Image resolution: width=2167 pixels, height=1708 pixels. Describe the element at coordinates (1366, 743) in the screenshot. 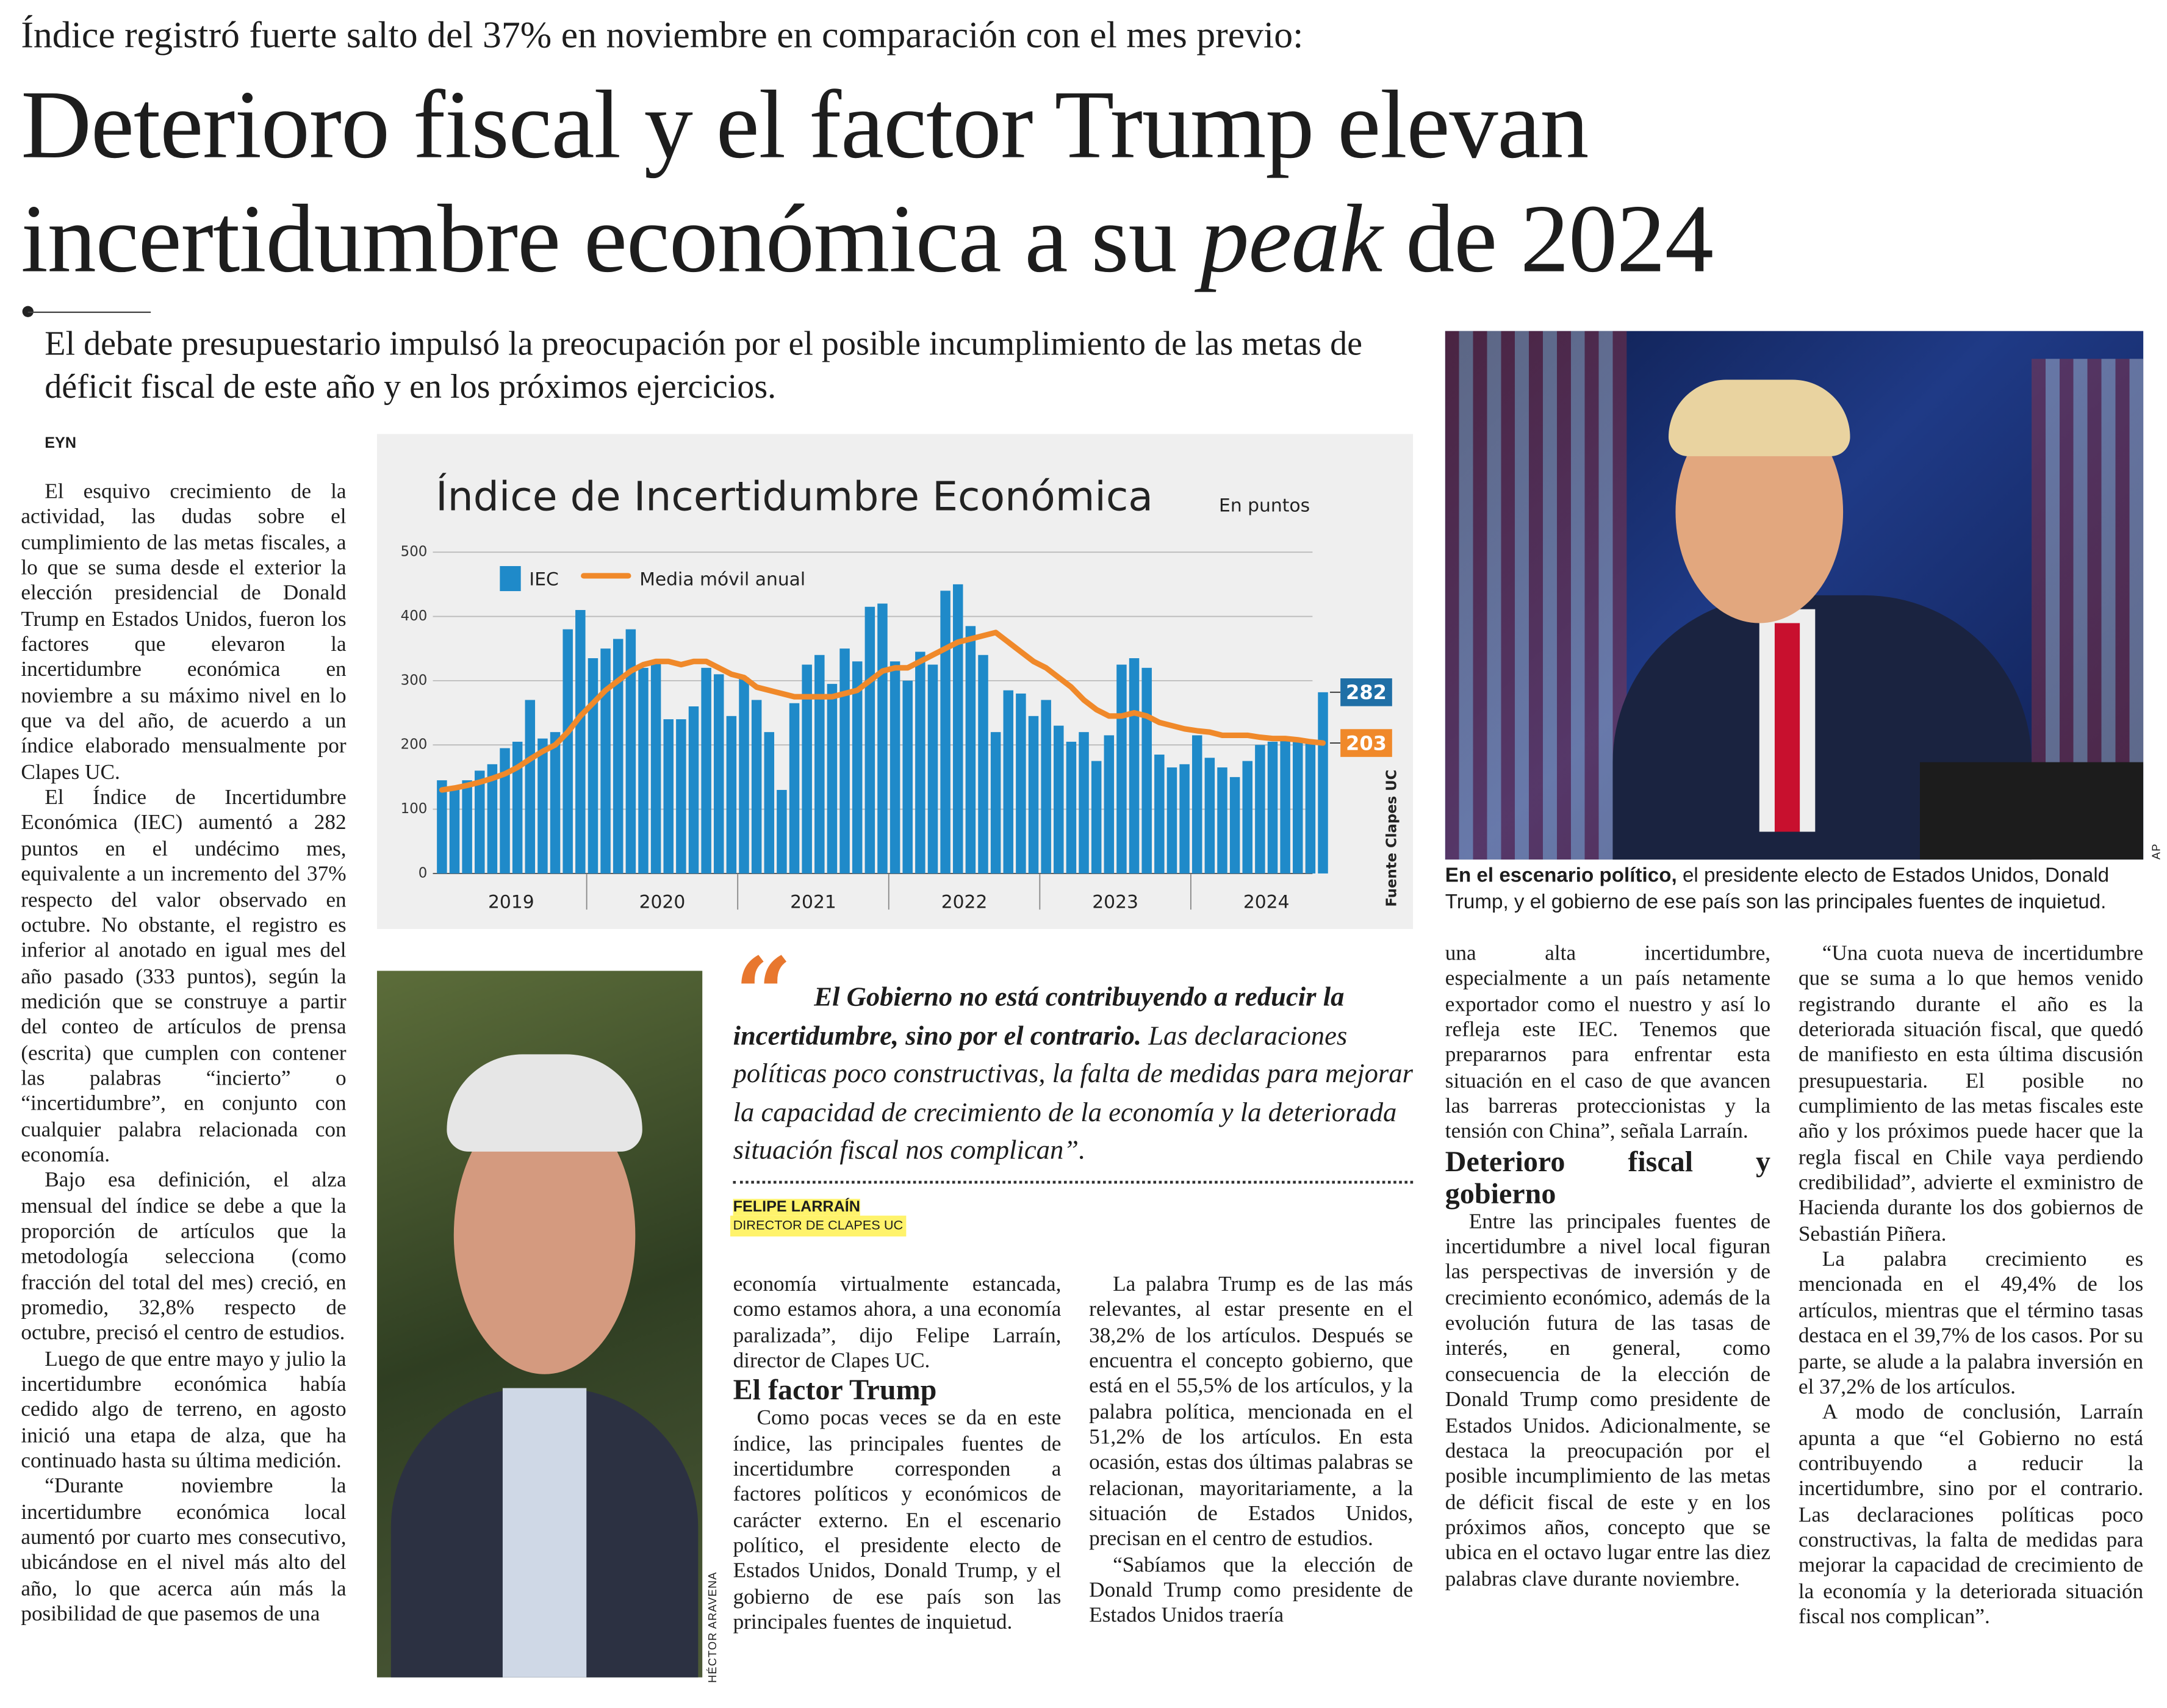

I see `value-label: 203` at that location.